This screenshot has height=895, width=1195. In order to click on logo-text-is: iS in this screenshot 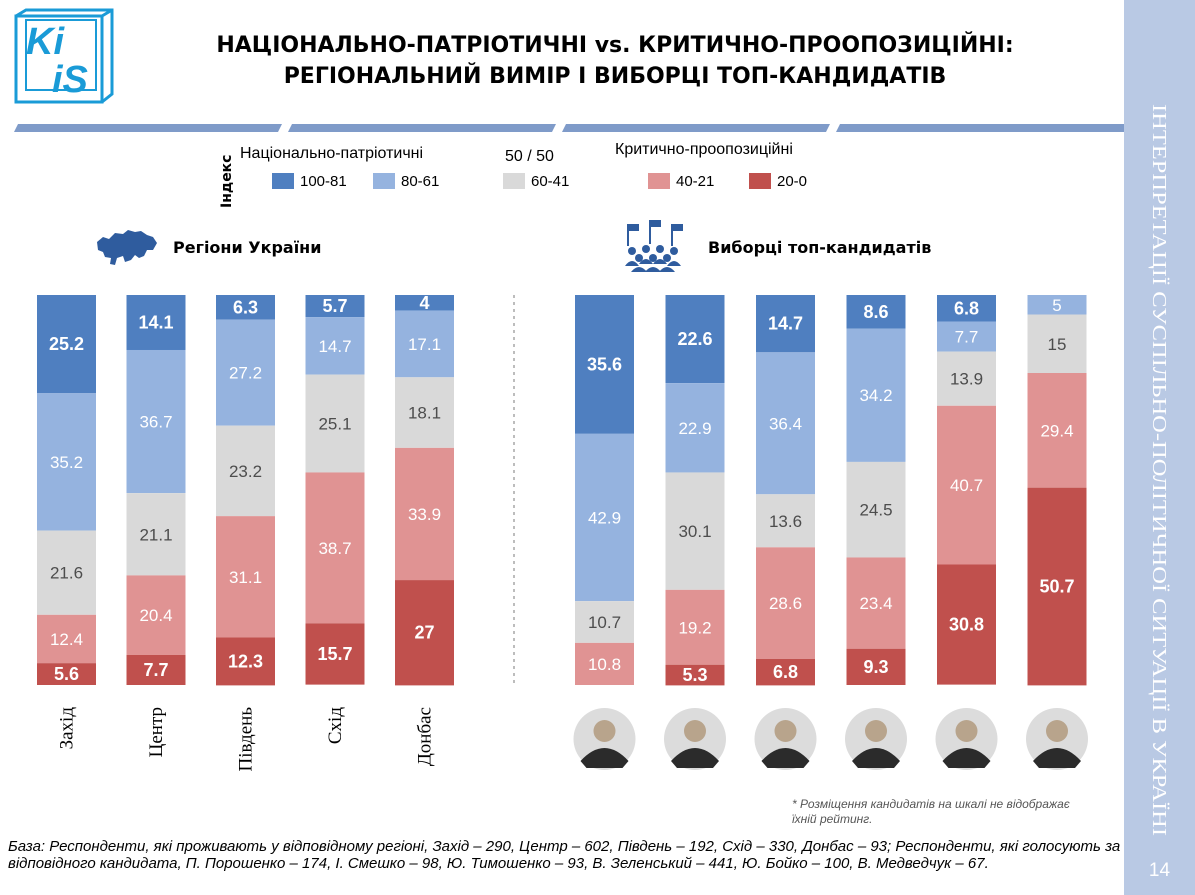, I will do `click(70, 80)`.